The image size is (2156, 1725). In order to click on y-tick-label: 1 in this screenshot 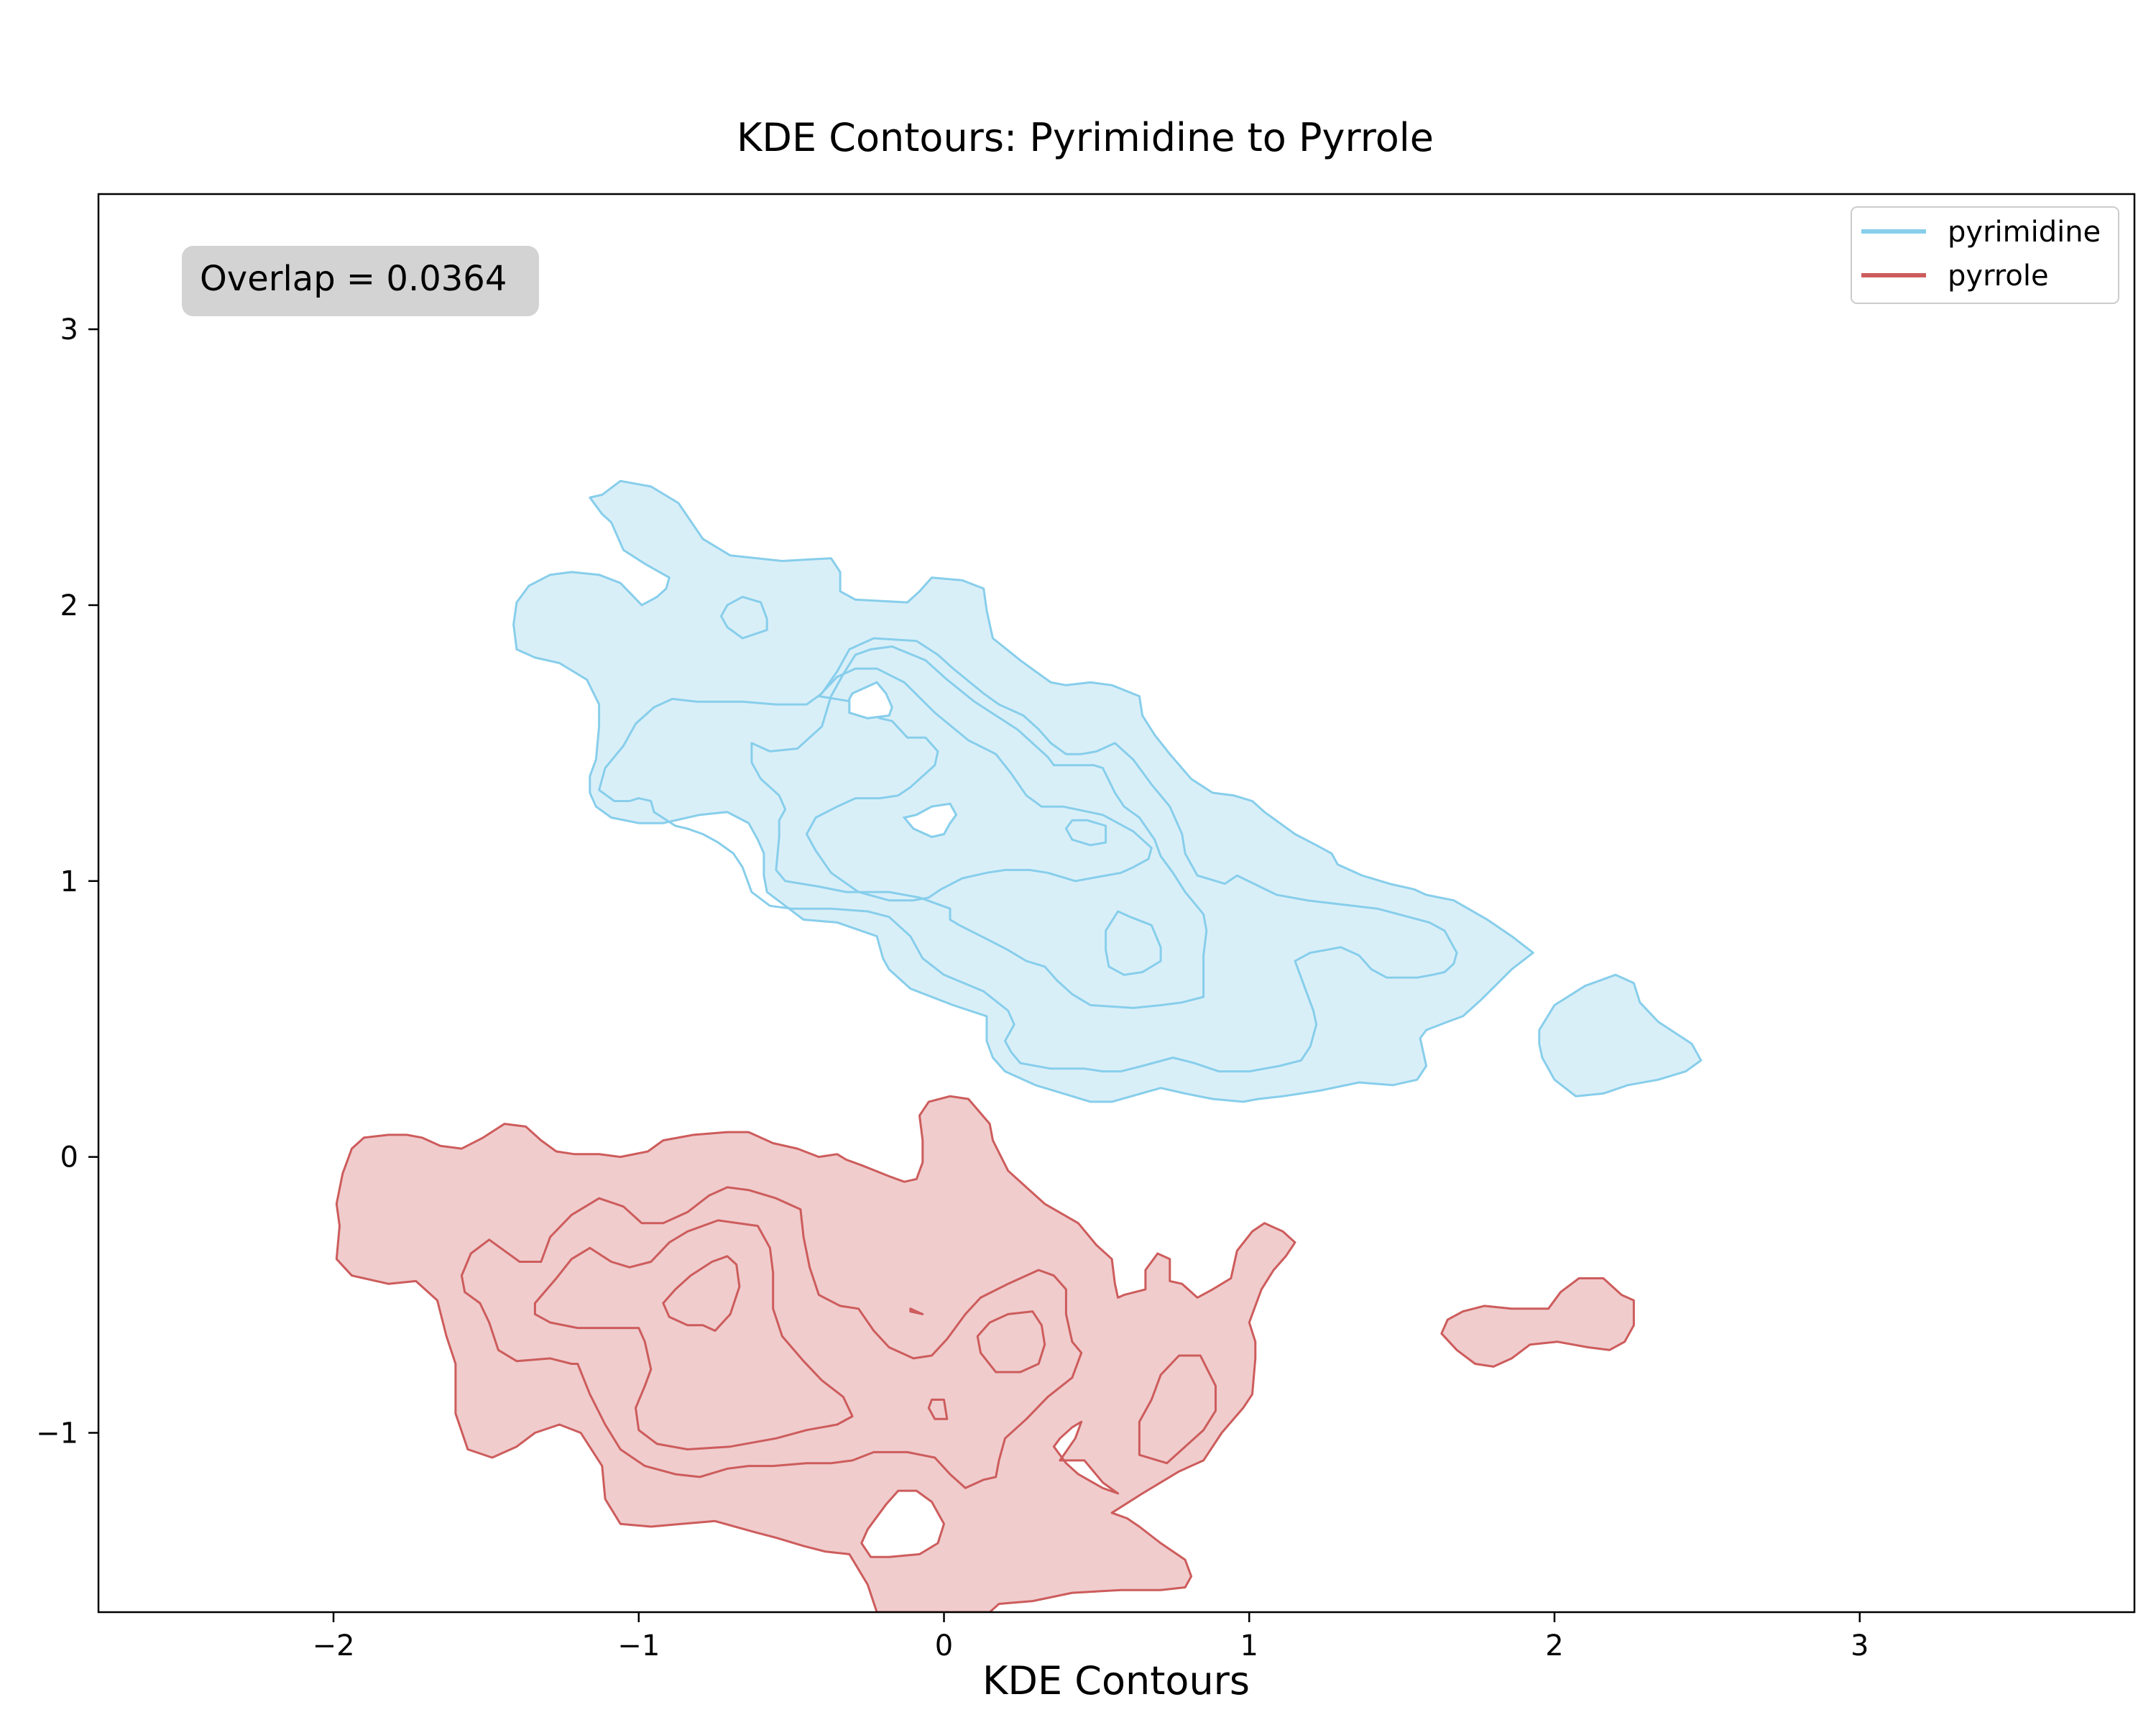, I will do `click(69, 881)`.